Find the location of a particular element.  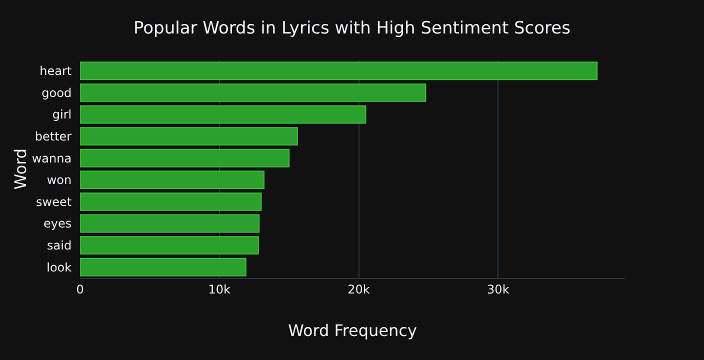

y-axis-title: Word is located at coordinates (20, 169).